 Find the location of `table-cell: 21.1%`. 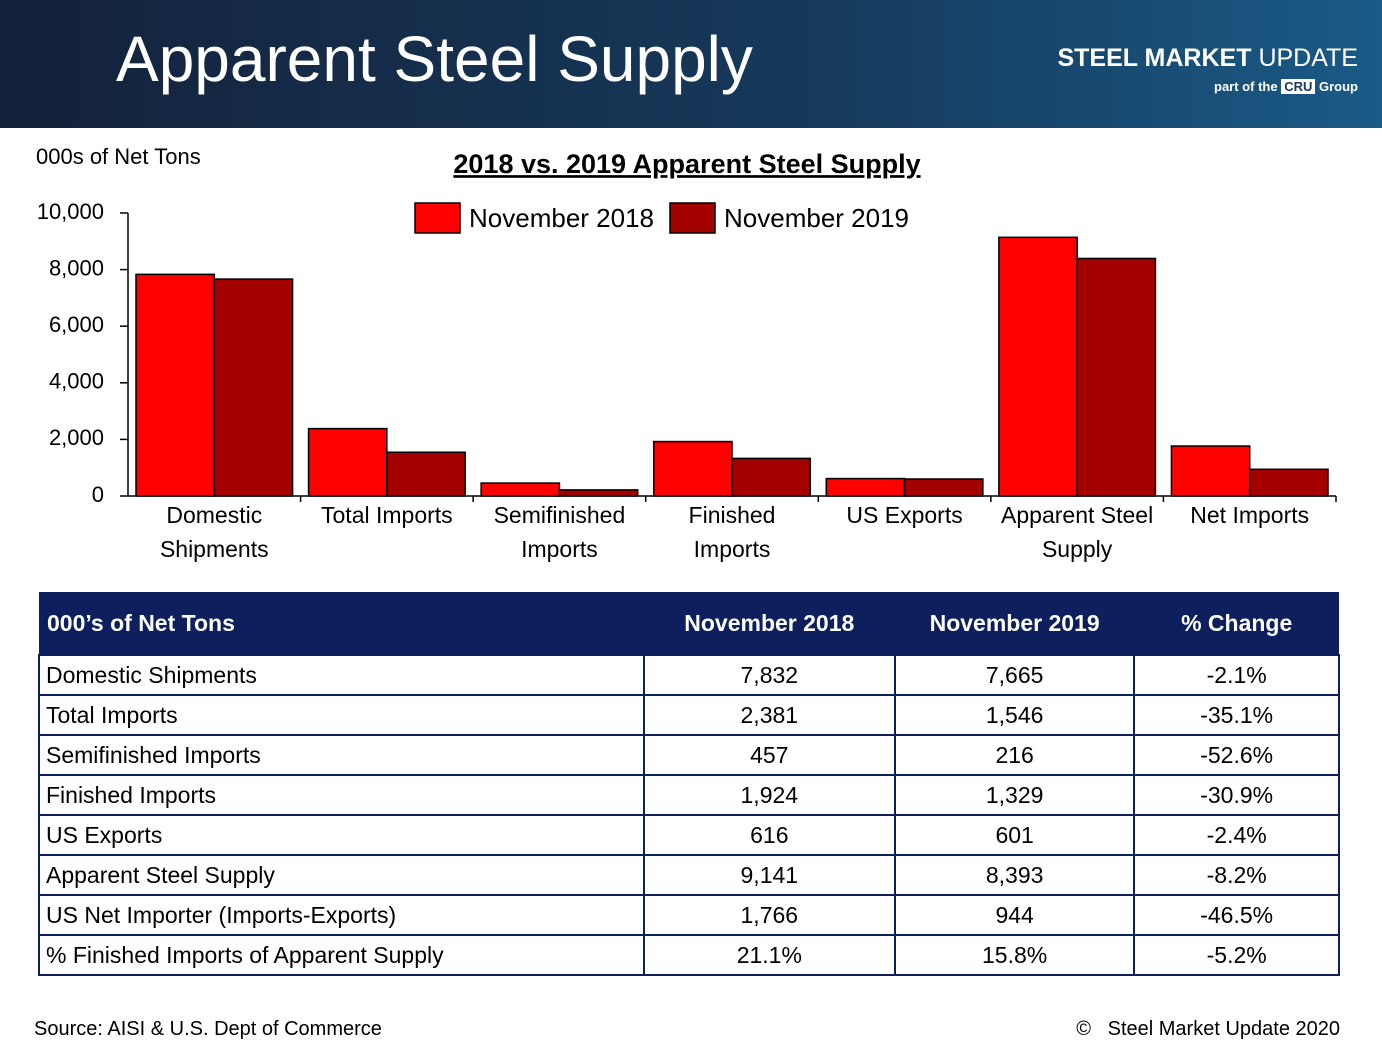

table-cell: 21.1% is located at coordinates (769, 955).